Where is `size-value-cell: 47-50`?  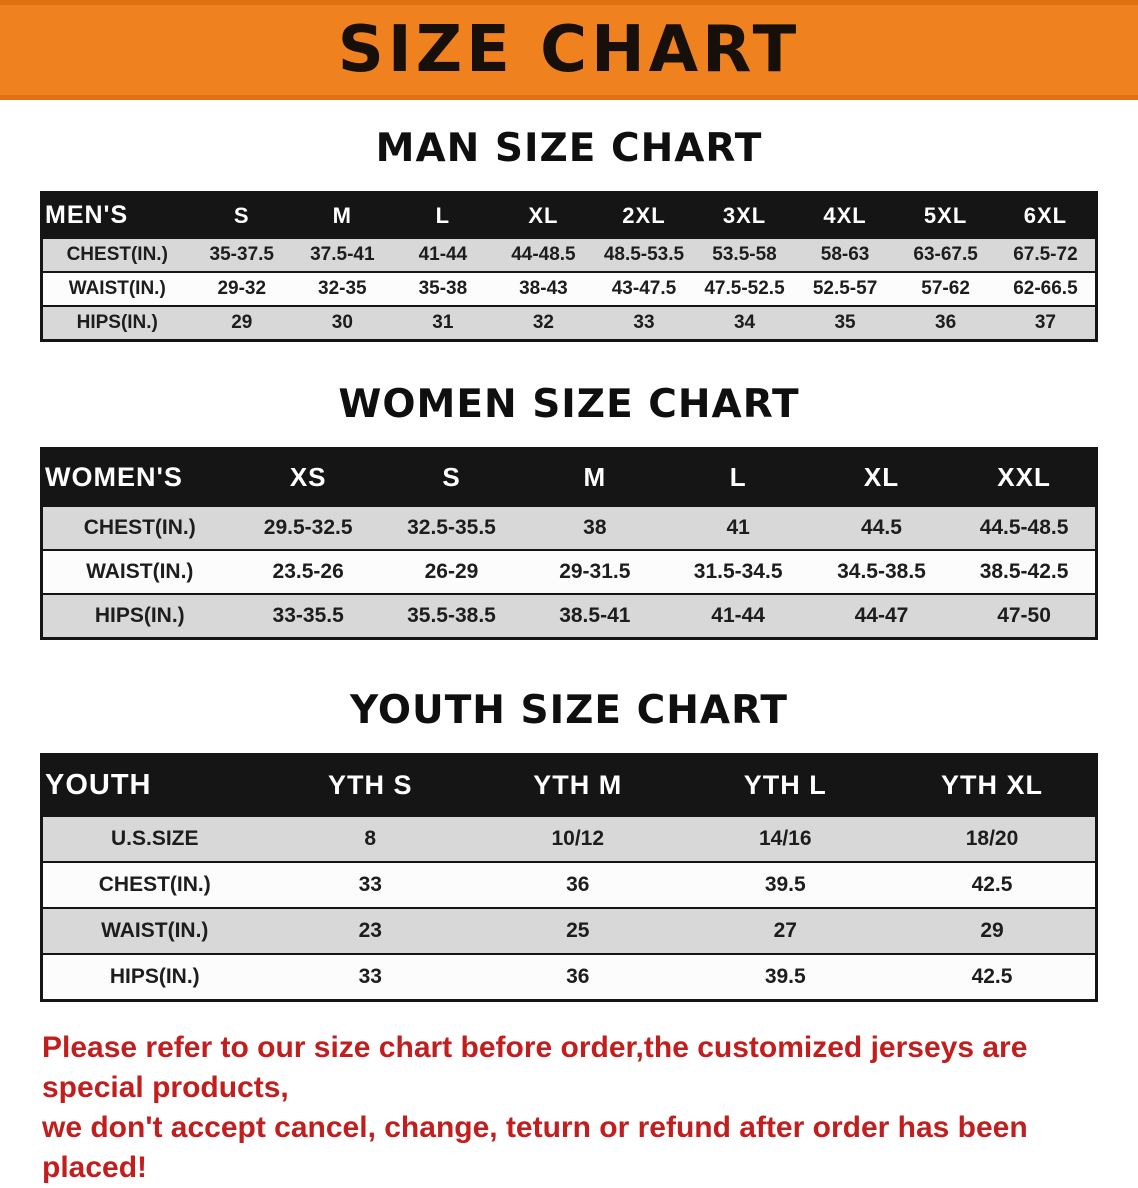
size-value-cell: 47-50 is located at coordinates (1025, 616).